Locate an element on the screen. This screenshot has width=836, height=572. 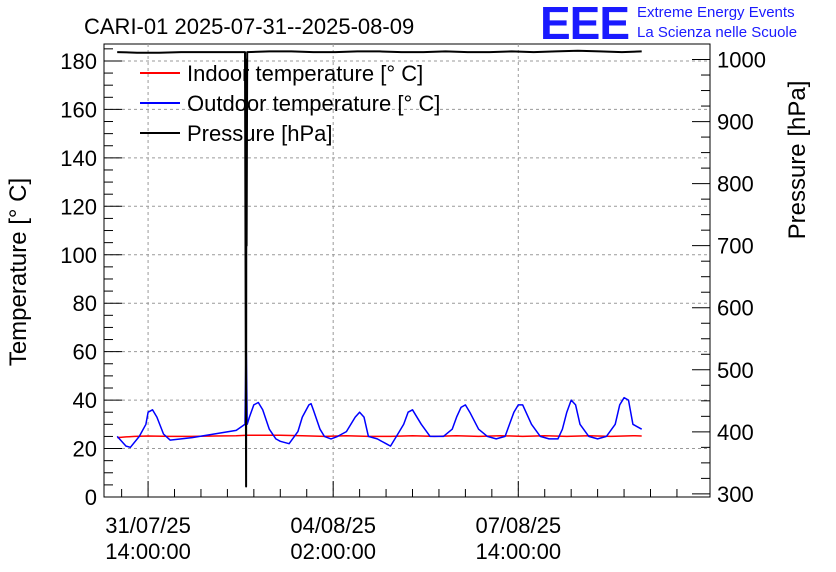
y-tick-label: 120 is located at coordinates (78, 206).